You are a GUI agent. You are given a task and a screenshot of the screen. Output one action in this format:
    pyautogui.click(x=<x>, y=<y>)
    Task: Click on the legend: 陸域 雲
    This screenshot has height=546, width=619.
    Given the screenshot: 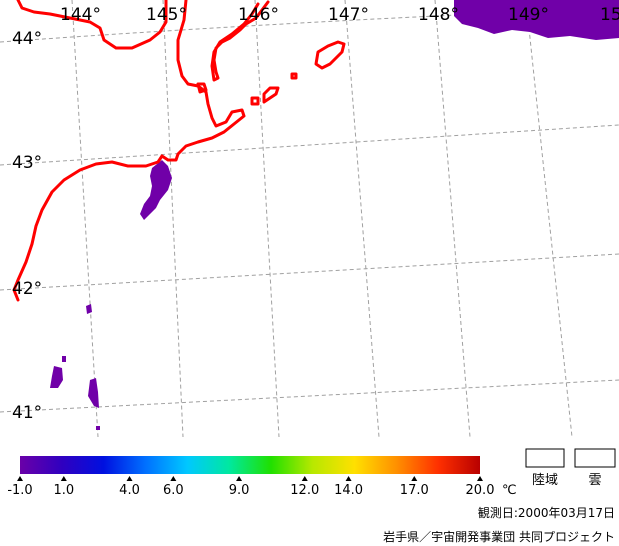 What is the action you would take?
    pyautogui.click(x=570, y=468)
    